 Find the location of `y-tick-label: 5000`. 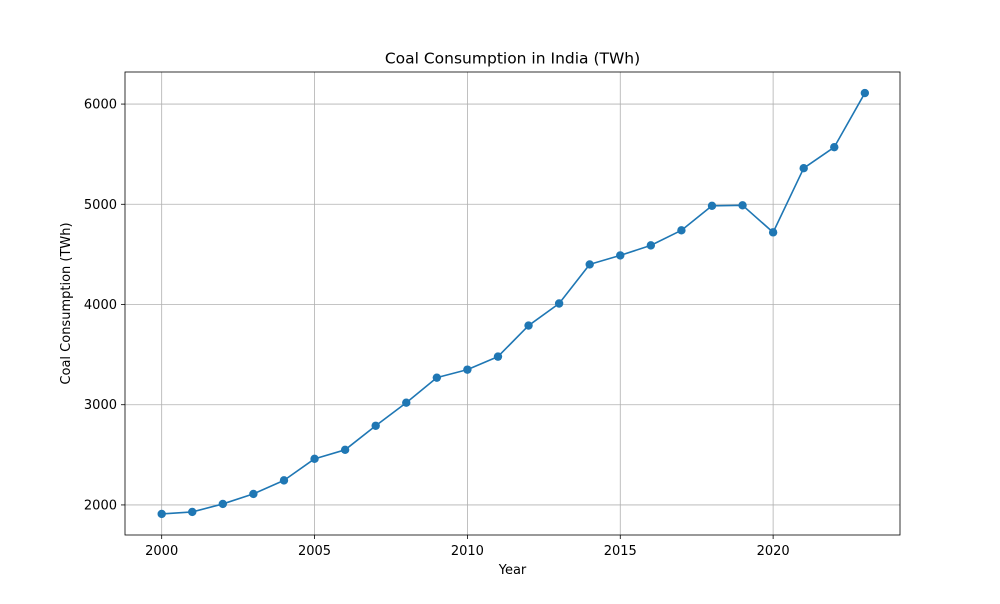

y-tick-label: 5000 is located at coordinates (100, 205).